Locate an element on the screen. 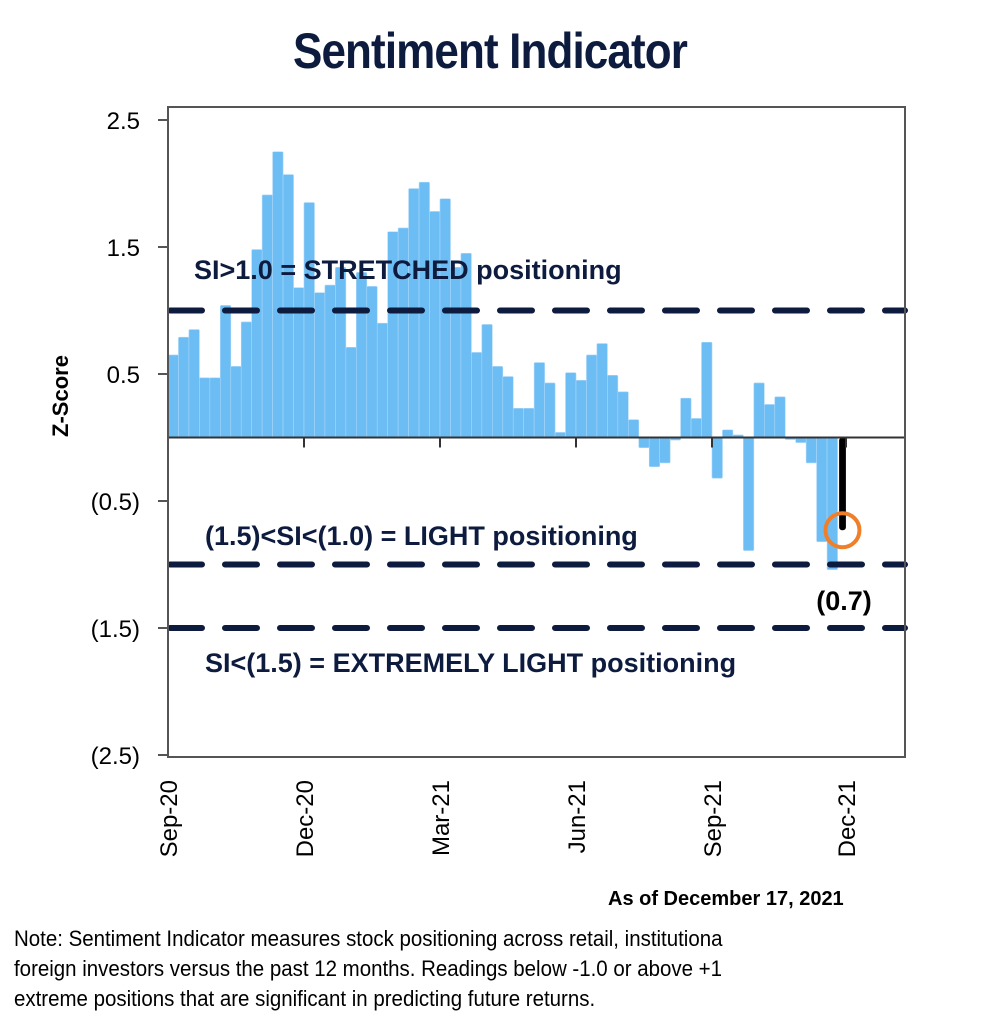 The height and width of the screenshot is (1024, 997). as-of-date: As of December 17, 2021 is located at coordinates (726, 899).